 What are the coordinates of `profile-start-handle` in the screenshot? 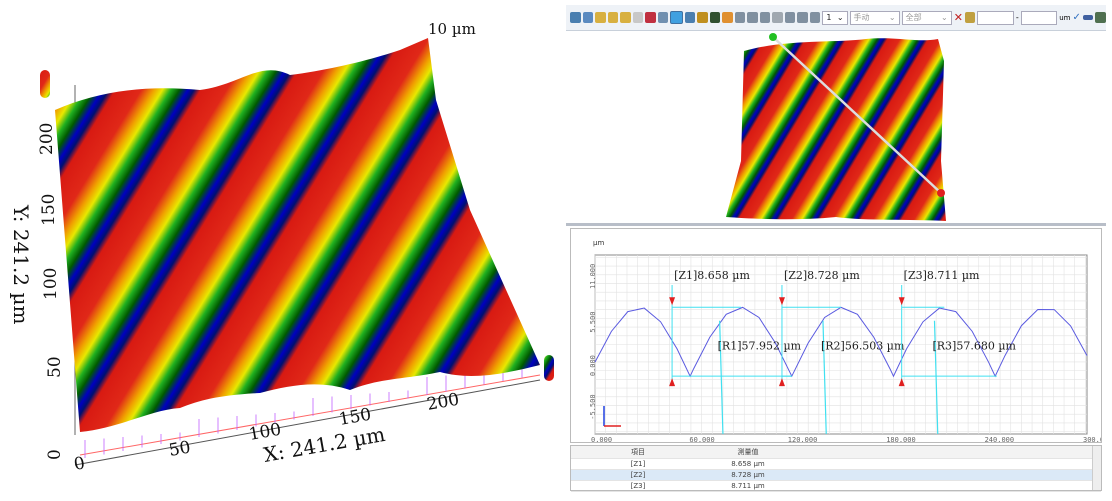 It's located at (773, 37).